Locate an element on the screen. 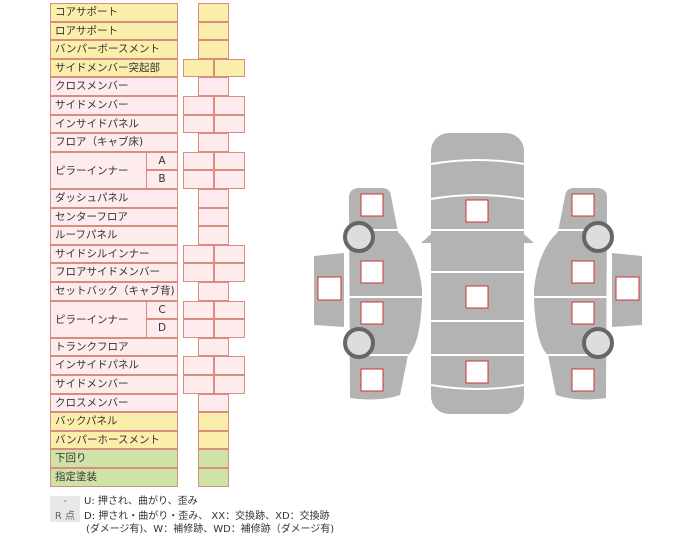 Image resolution: width=692 pixels, height=535 pixels. row-sublabel: C is located at coordinates (162, 310).